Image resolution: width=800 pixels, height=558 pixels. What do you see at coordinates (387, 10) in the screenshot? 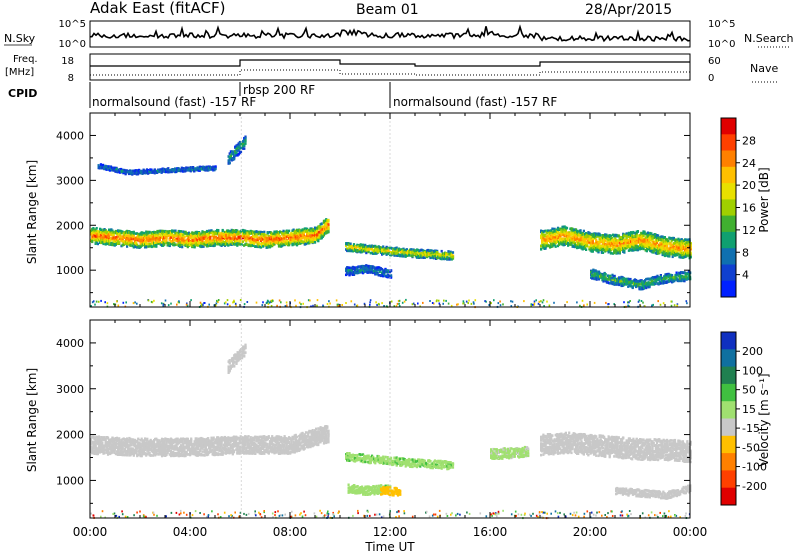
I see `beam-label: Beam 01` at bounding box center [387, 10].